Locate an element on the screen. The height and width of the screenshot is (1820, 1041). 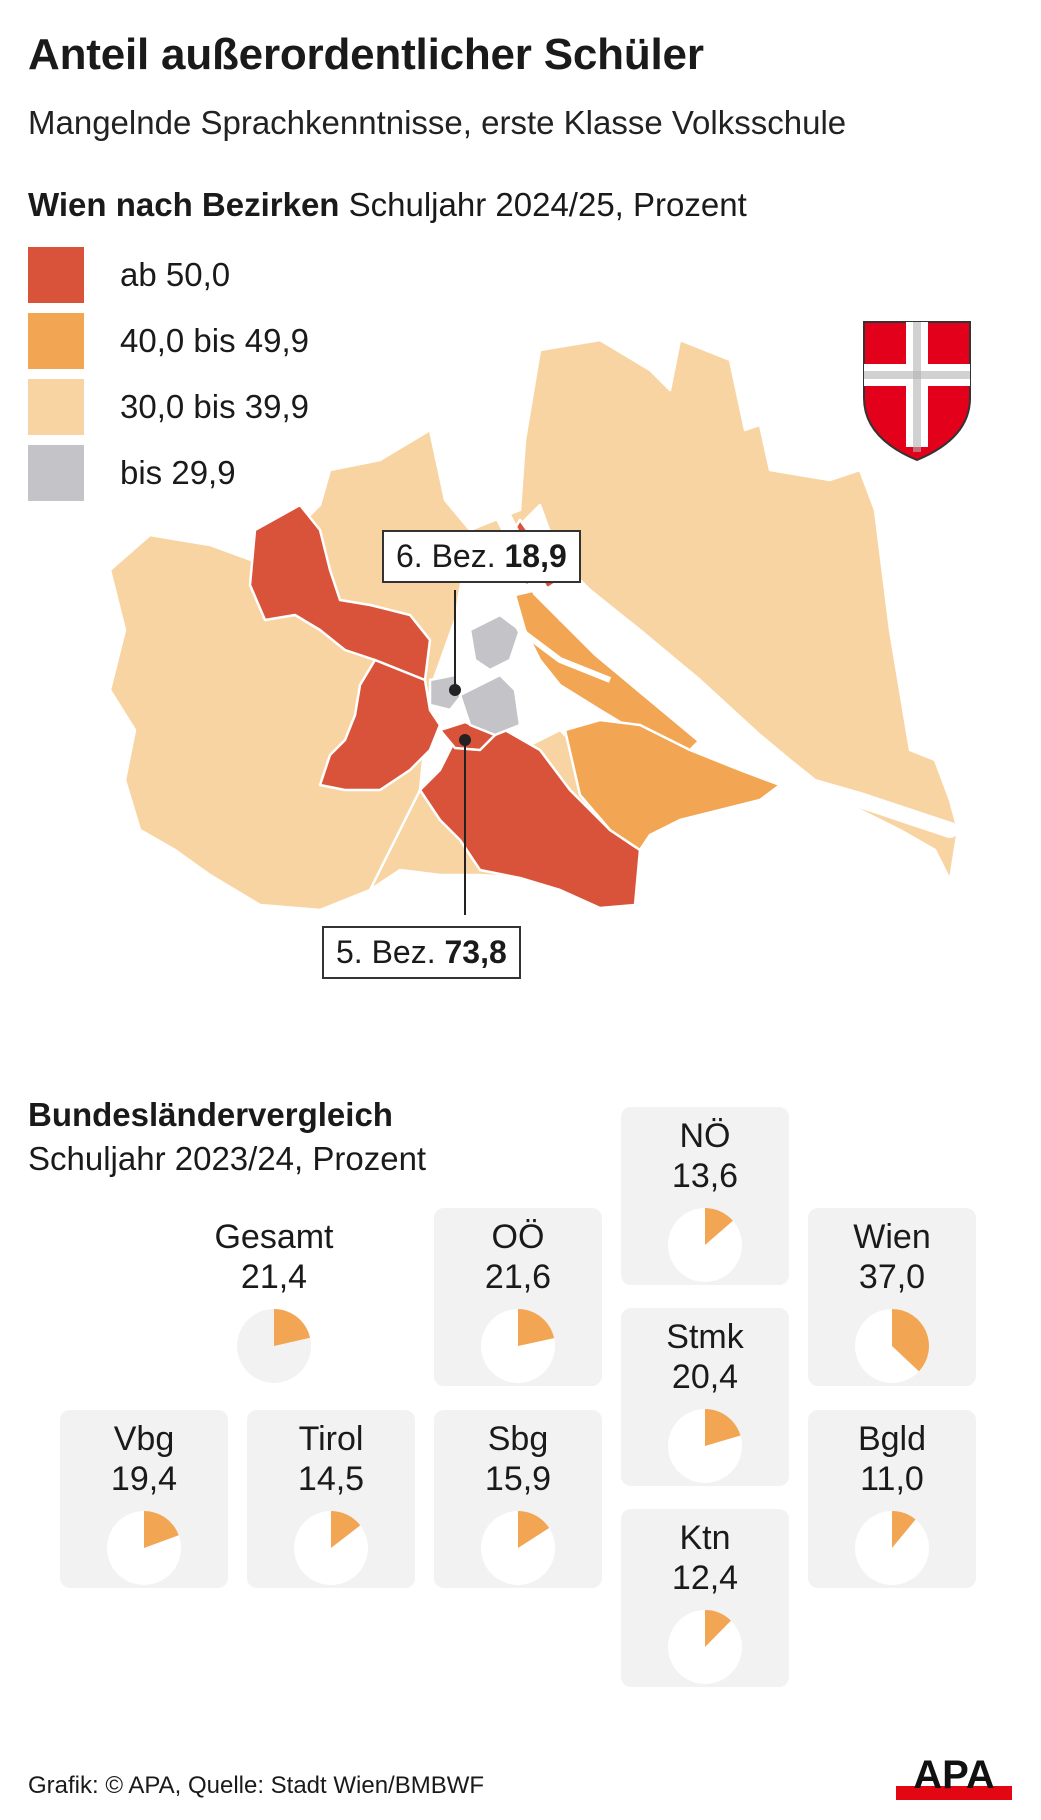
comparison-title: Bundesländervergleich is located at coordinates (210, 1114).